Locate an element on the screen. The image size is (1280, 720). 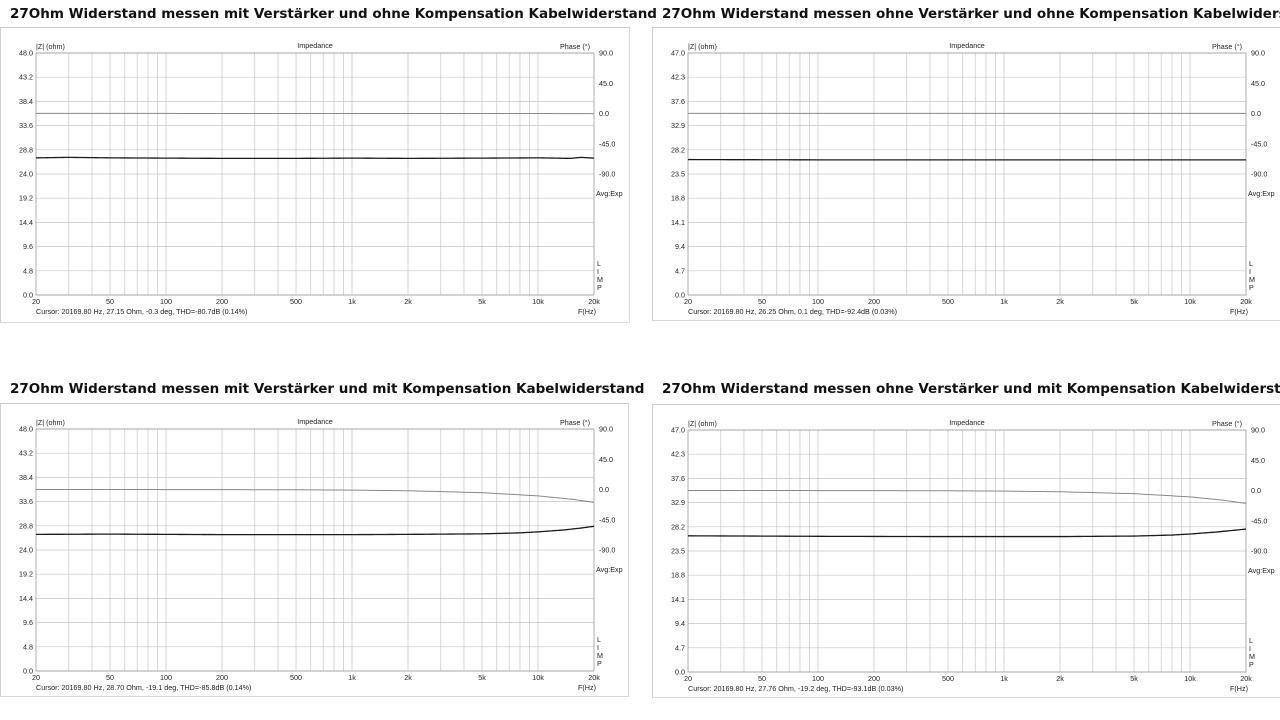
y-tick-label: 32.9 is located at coordinates (678, 125).